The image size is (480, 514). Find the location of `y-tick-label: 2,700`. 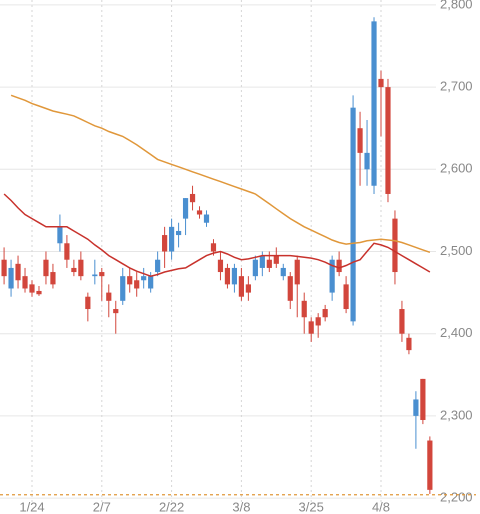

y-tick-label: 2,700 is located at coordinates (456, 86).